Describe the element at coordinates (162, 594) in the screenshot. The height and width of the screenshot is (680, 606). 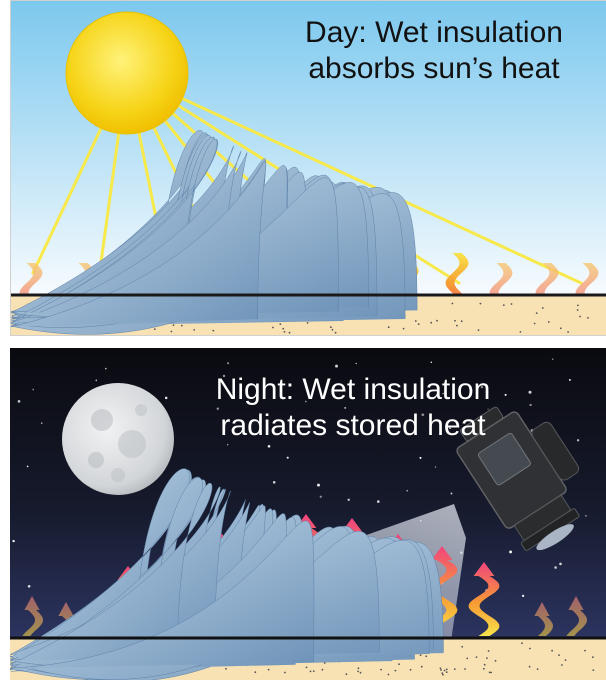
I see `water-drop-icon` at that location.